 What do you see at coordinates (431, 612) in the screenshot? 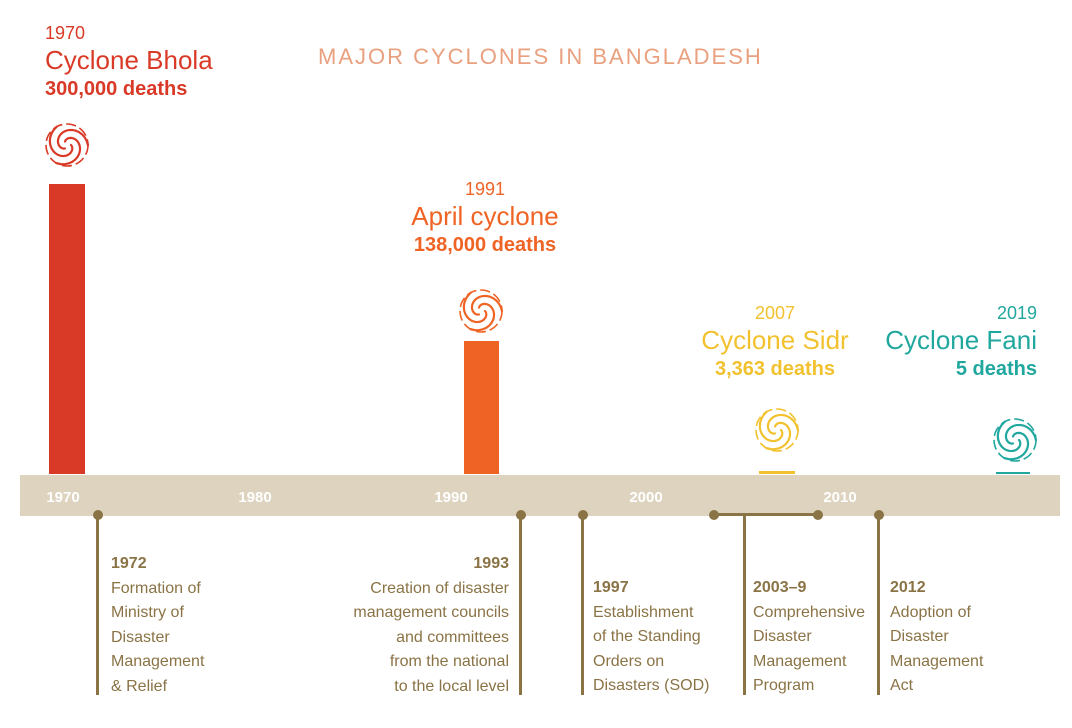
I see `milestone-text: management councils` at bounding box center [431, 612].